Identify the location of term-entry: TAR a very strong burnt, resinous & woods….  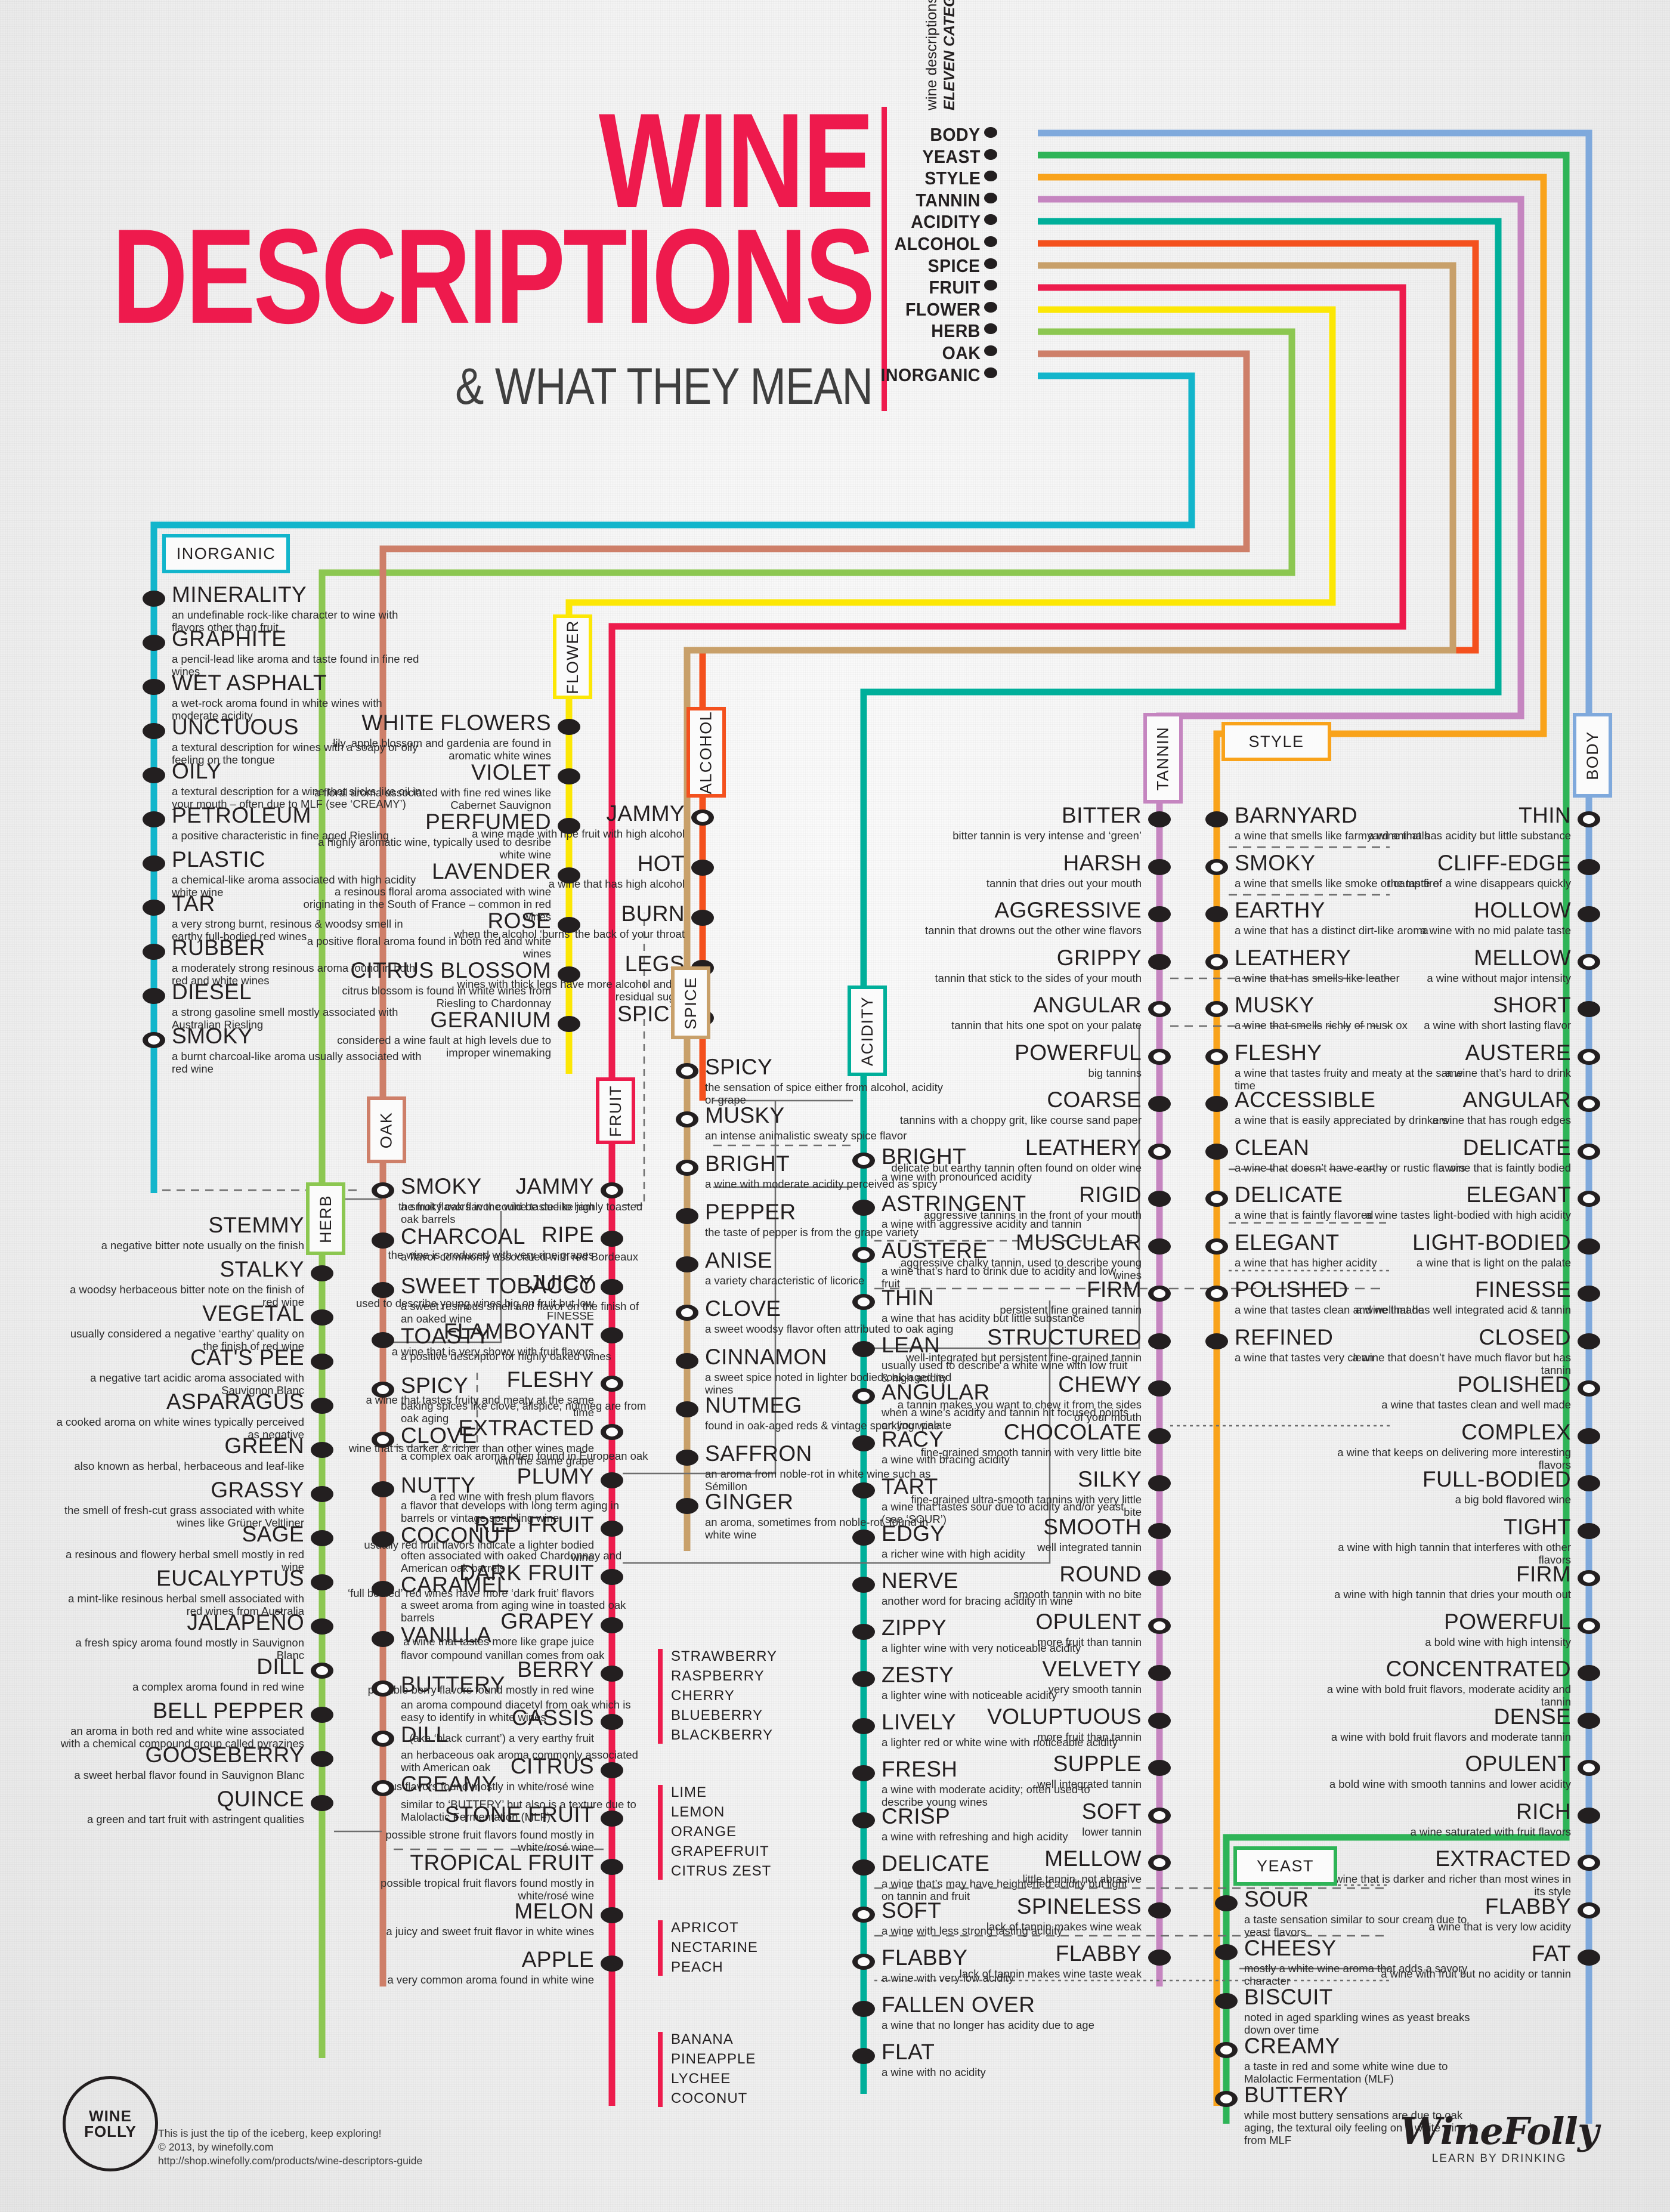
(297, 917).